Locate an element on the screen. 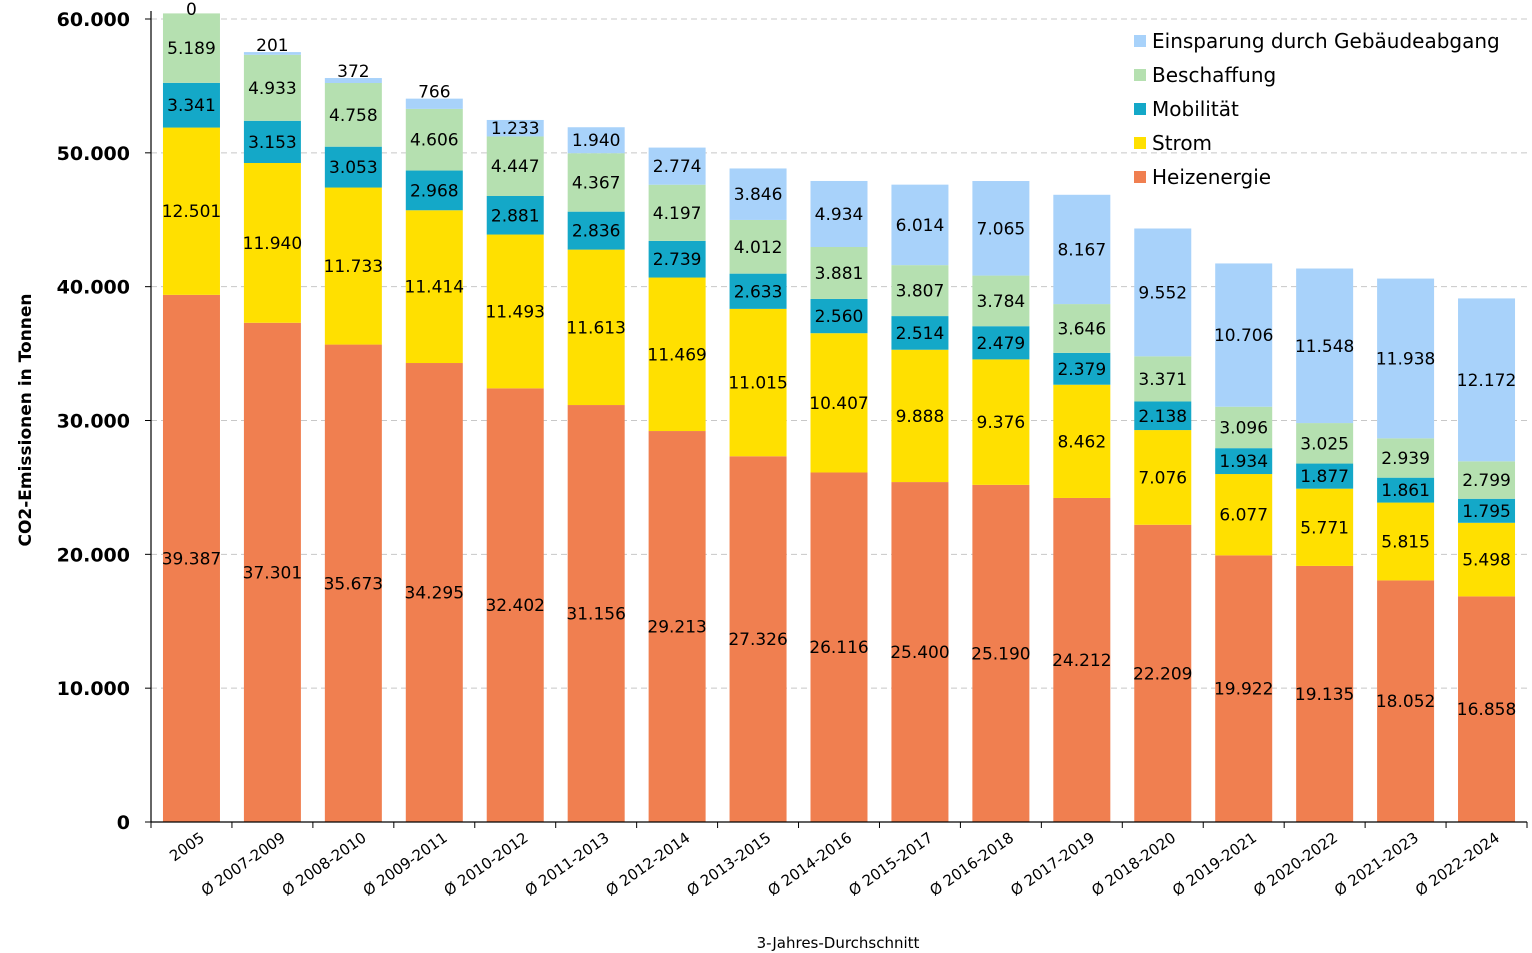  legend-label: Beschaffung is located at coordinates (1214, 75).